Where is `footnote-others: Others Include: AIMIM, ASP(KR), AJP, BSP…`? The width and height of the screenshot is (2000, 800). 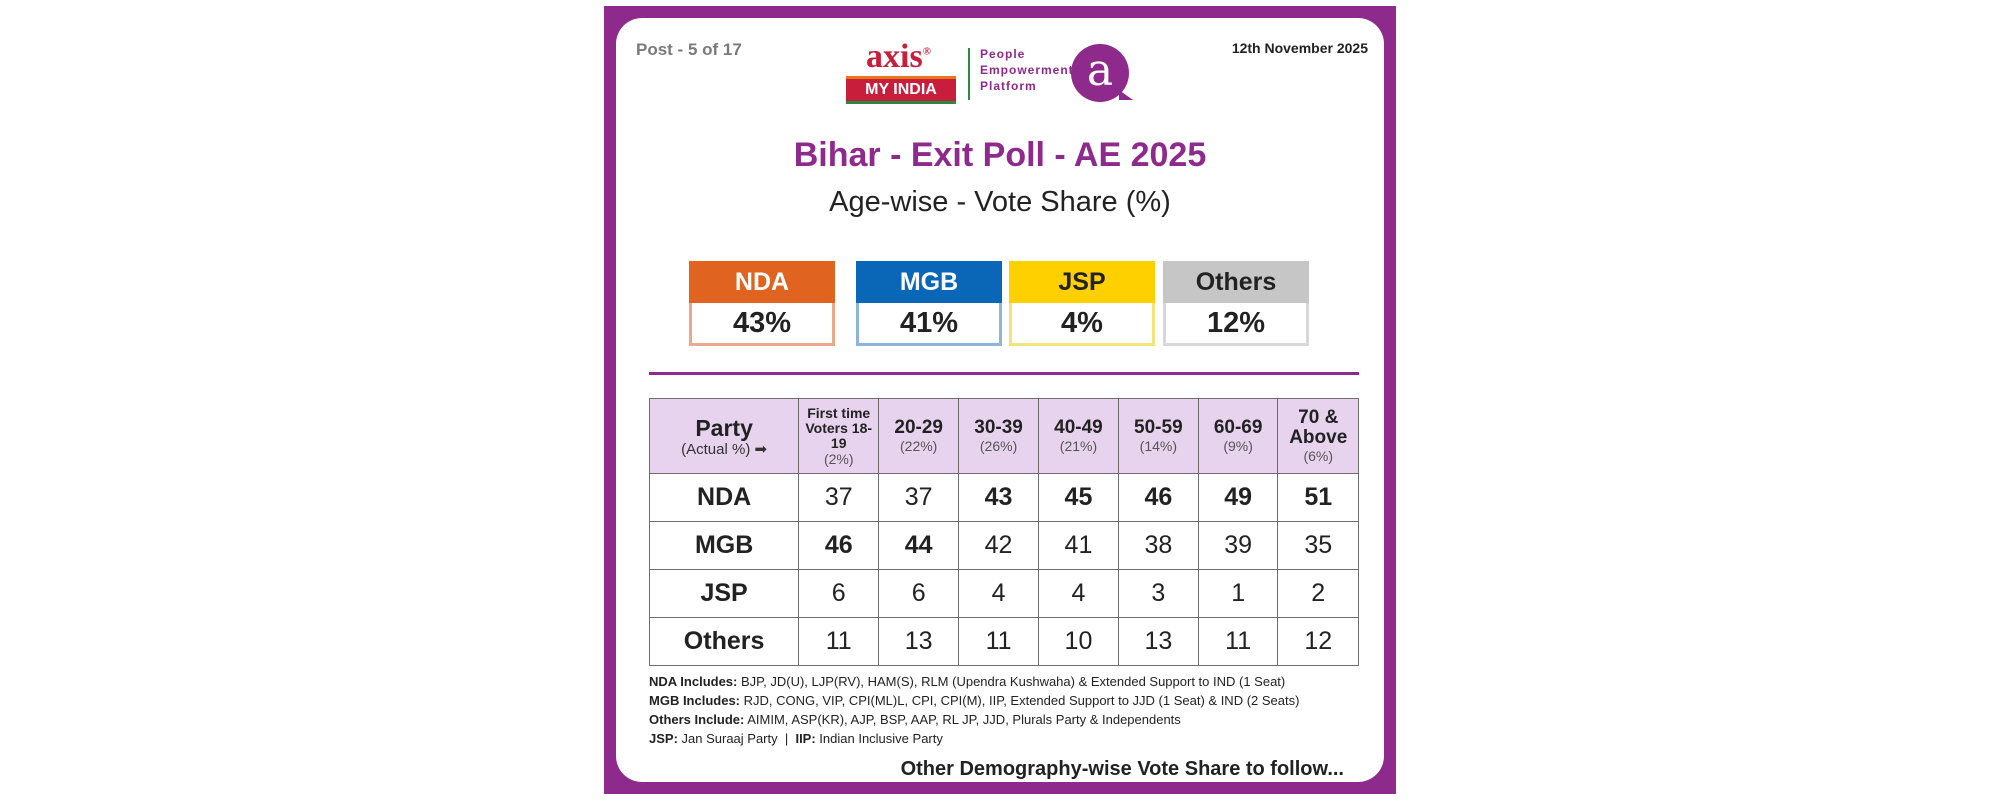
footnote-others: Others Include: AIMIM, ASP(KR), AJP, BSP… is located at coordinates (915, 719).